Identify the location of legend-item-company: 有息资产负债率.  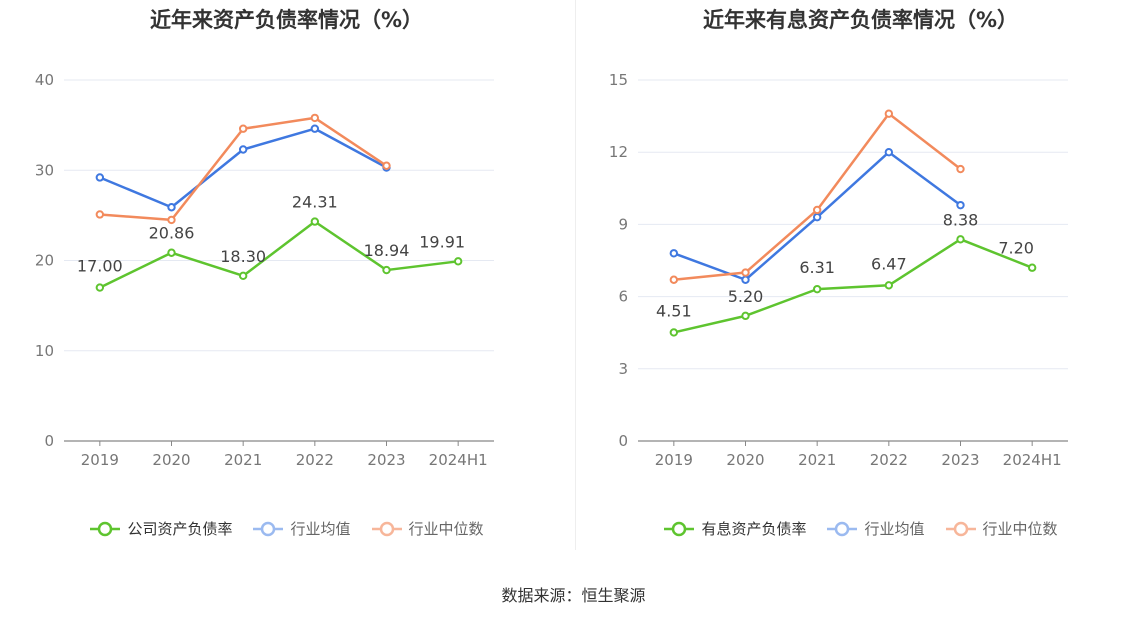
(734, 528).